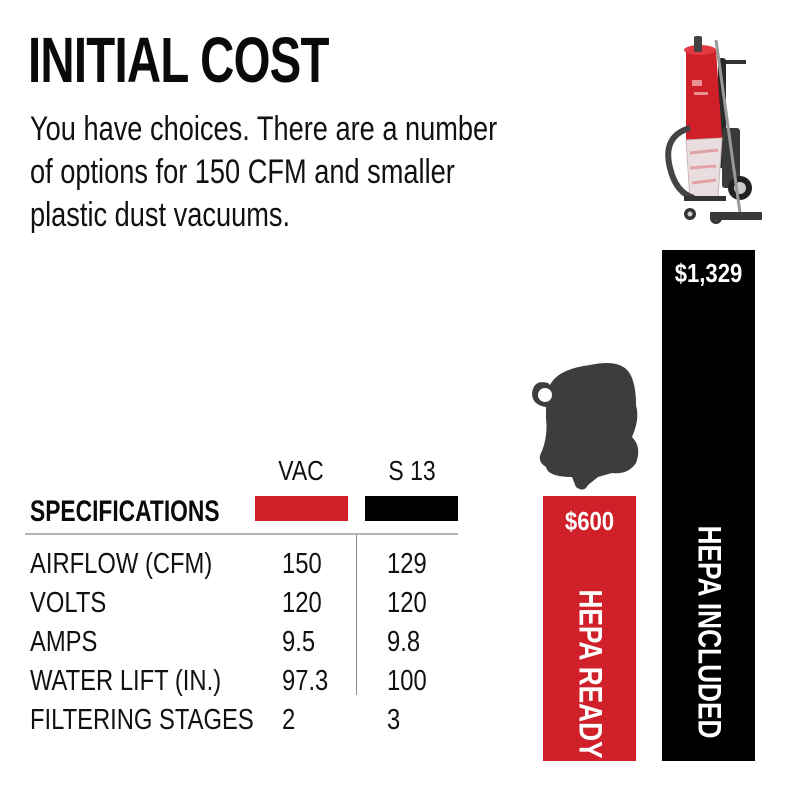 This screenshot has height=800, width=800. I want to click on table-row: AMPS 9.5 9.8, so click(250, 642).